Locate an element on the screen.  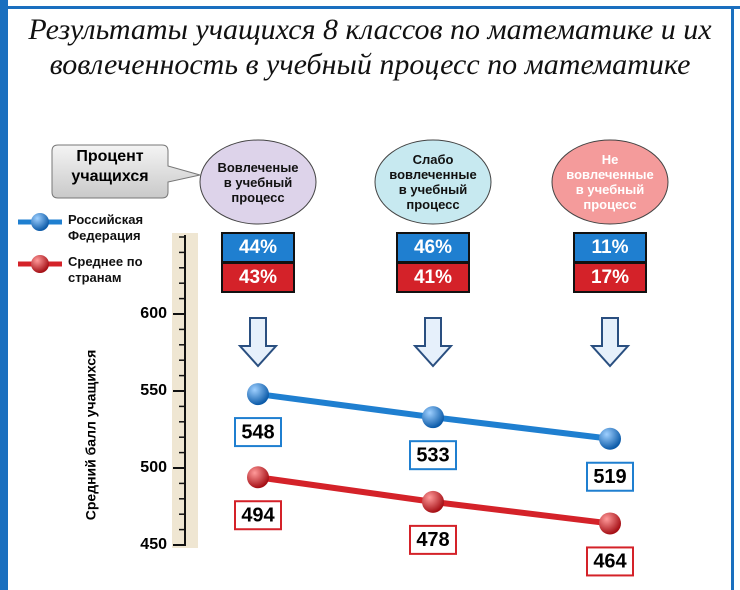
share-label: 44% is located at coordinates (258, 247).